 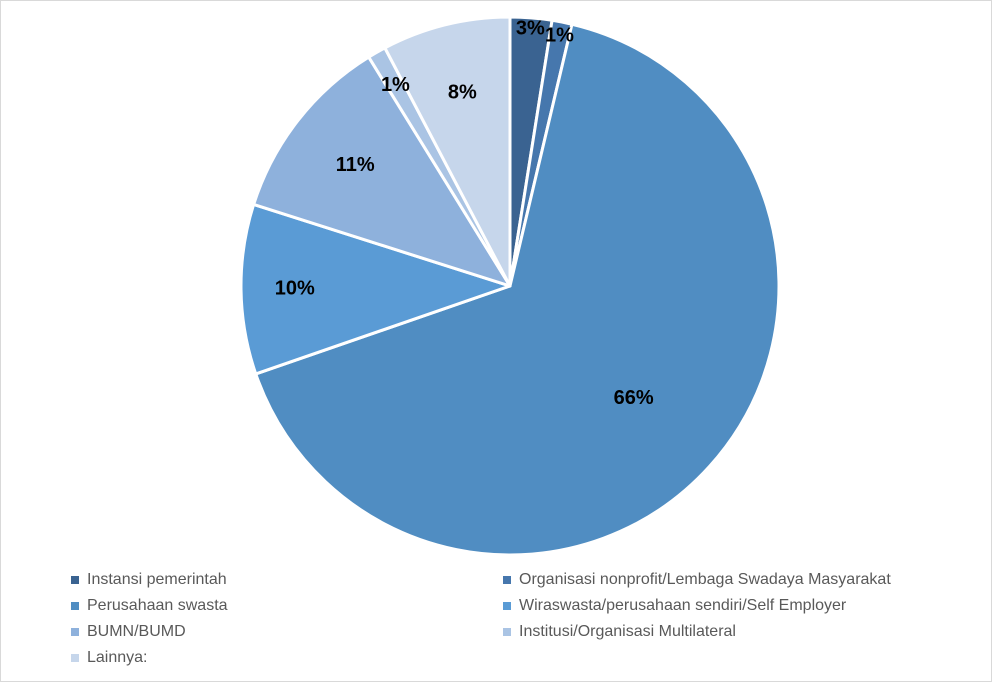 What do you see at coordinates (355, 165) in the screenshot?
I see `pie-data-label: 11%` at bounding box center [355, 165].